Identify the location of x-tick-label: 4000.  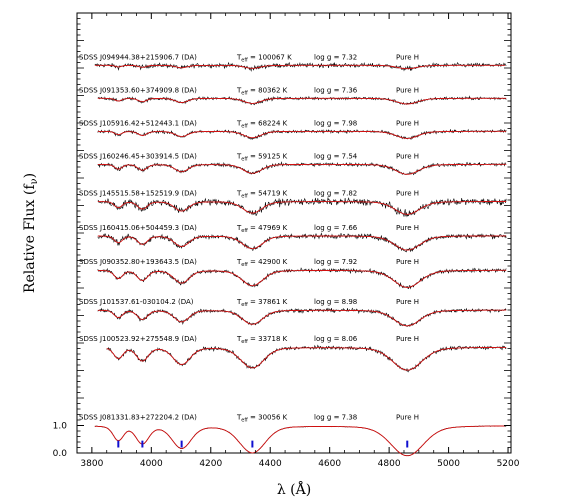
(151, 464).